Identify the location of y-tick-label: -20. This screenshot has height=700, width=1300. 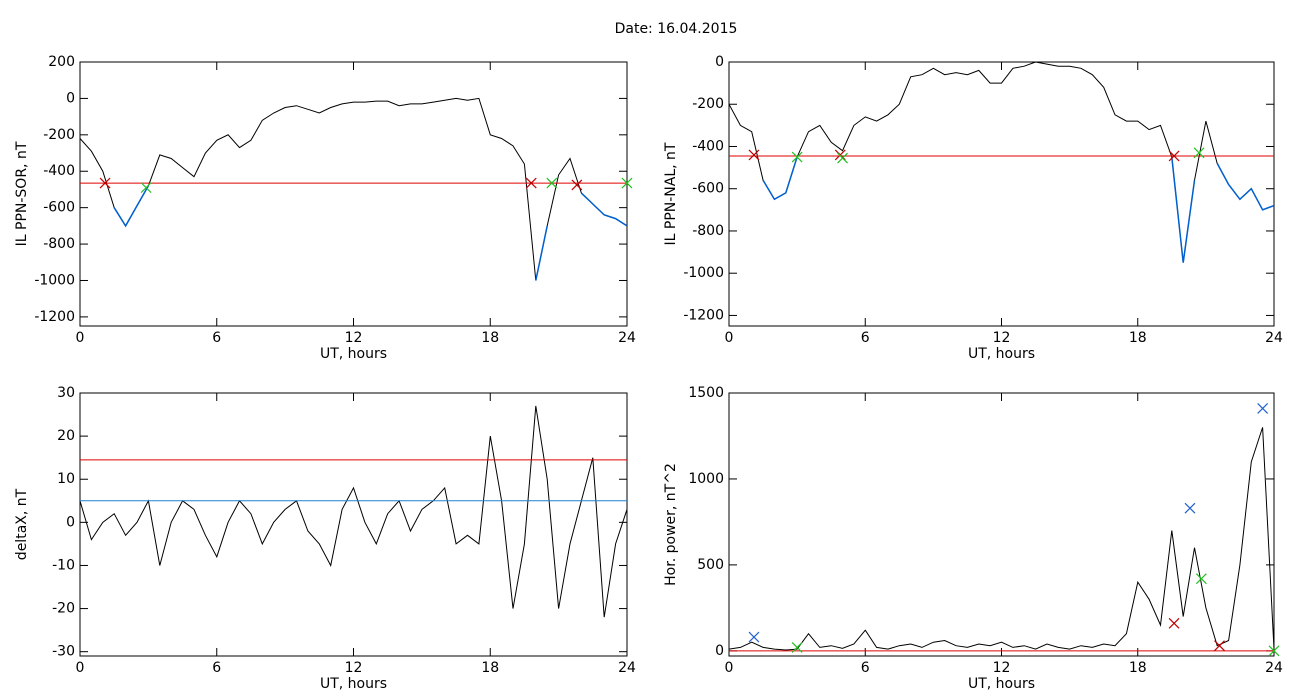
(63, 609).